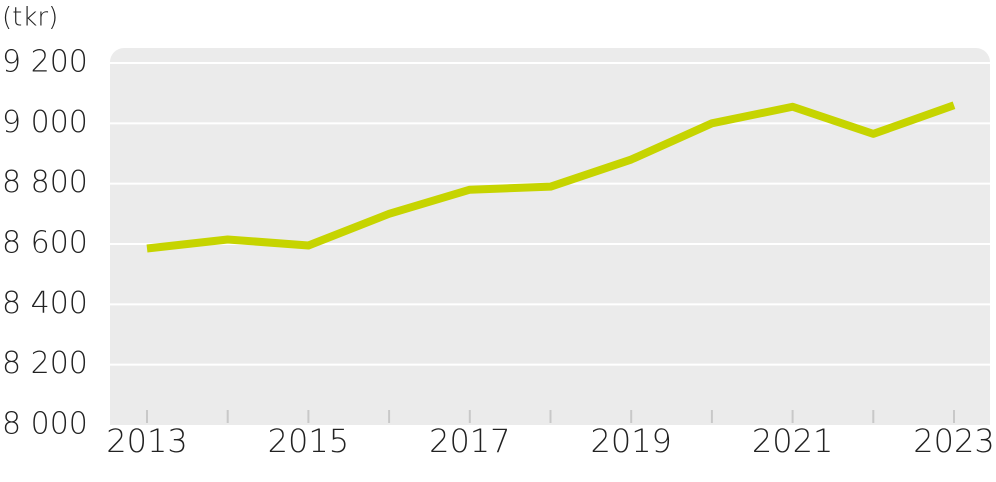  I want to click on x-tick-label: 2017, so click(469, 441).